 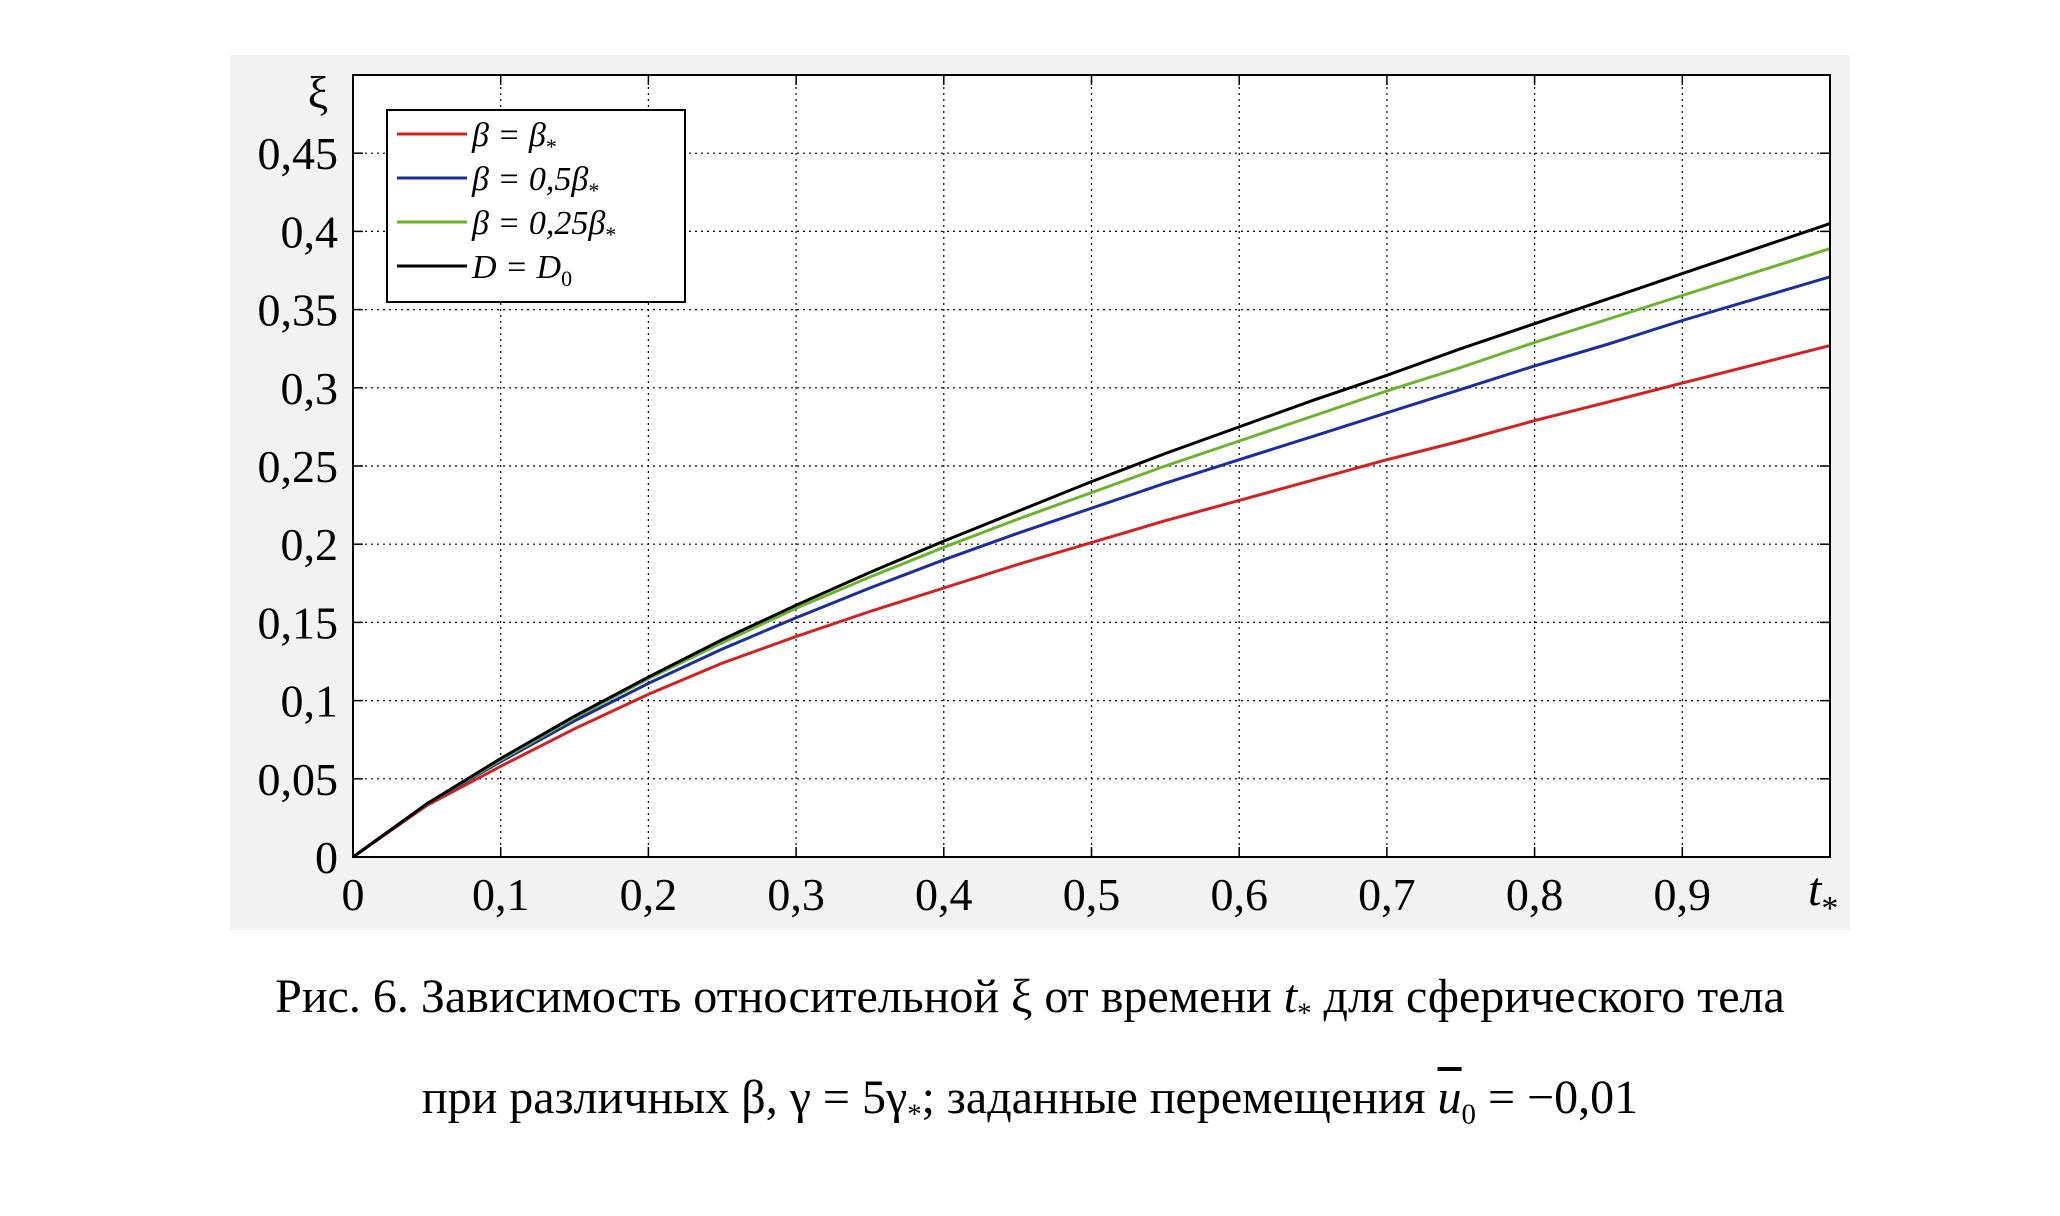 I want to click on caption-text: при различных β, γ = 5γ, so click(x=664, y=1097).